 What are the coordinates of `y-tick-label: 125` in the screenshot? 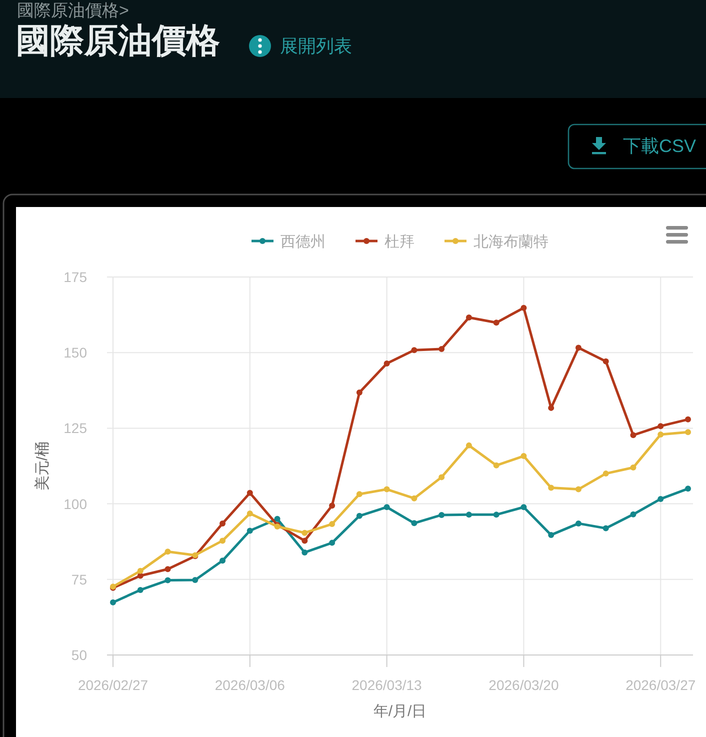 It's located at (76, 428).